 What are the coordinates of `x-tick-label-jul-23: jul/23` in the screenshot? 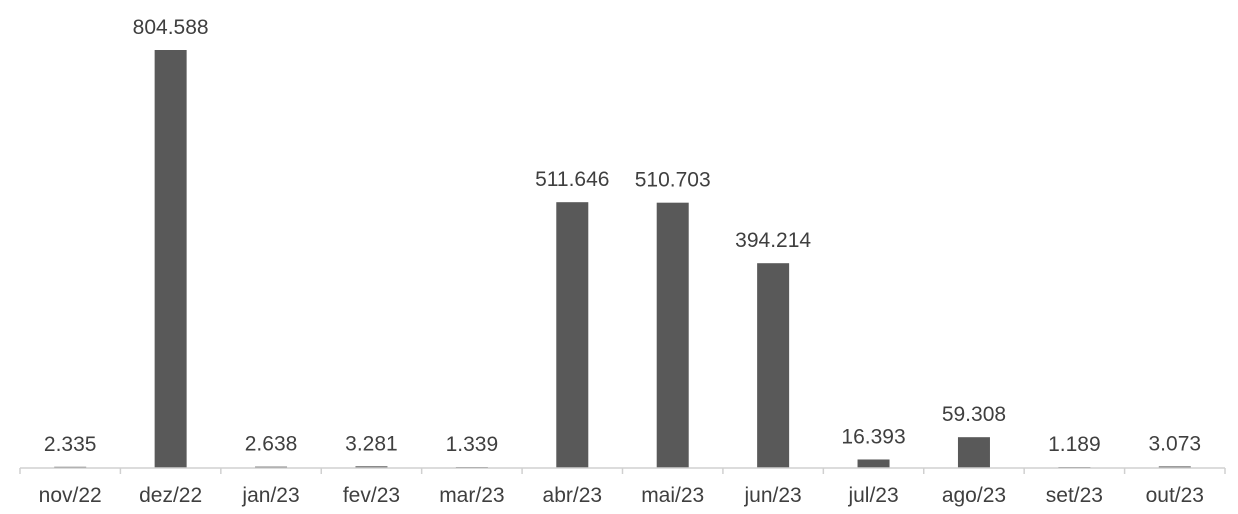 It's located at (872, 495).